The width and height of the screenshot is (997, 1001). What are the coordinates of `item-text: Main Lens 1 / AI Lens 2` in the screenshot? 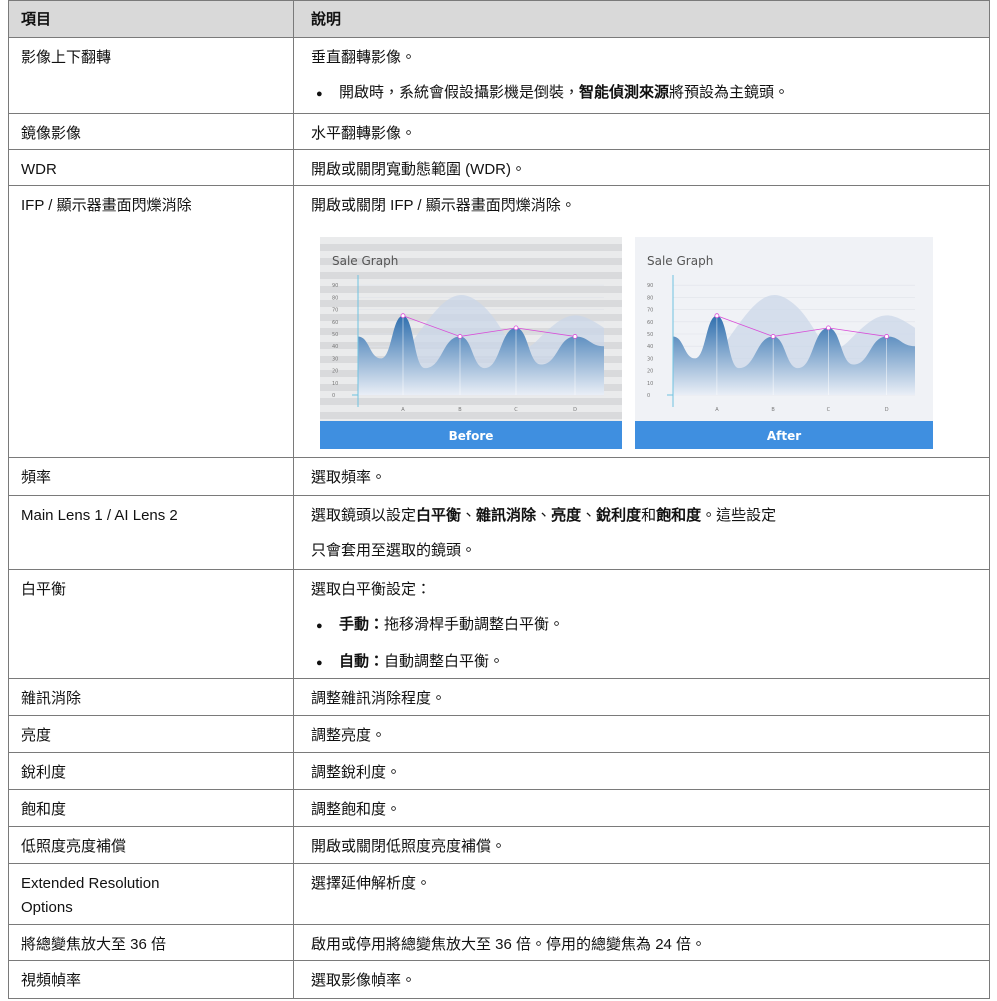 It's located at (99, 515).